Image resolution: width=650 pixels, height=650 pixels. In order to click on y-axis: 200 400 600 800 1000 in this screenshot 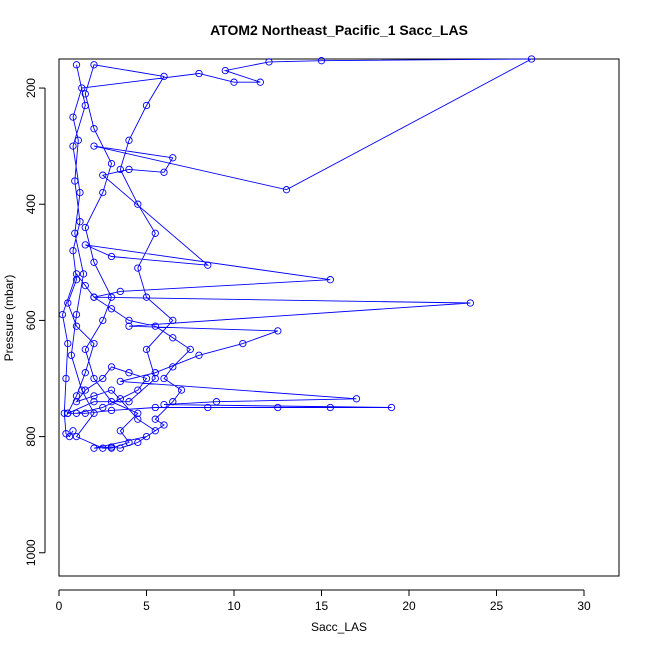, I will do `click(35, 322)`.